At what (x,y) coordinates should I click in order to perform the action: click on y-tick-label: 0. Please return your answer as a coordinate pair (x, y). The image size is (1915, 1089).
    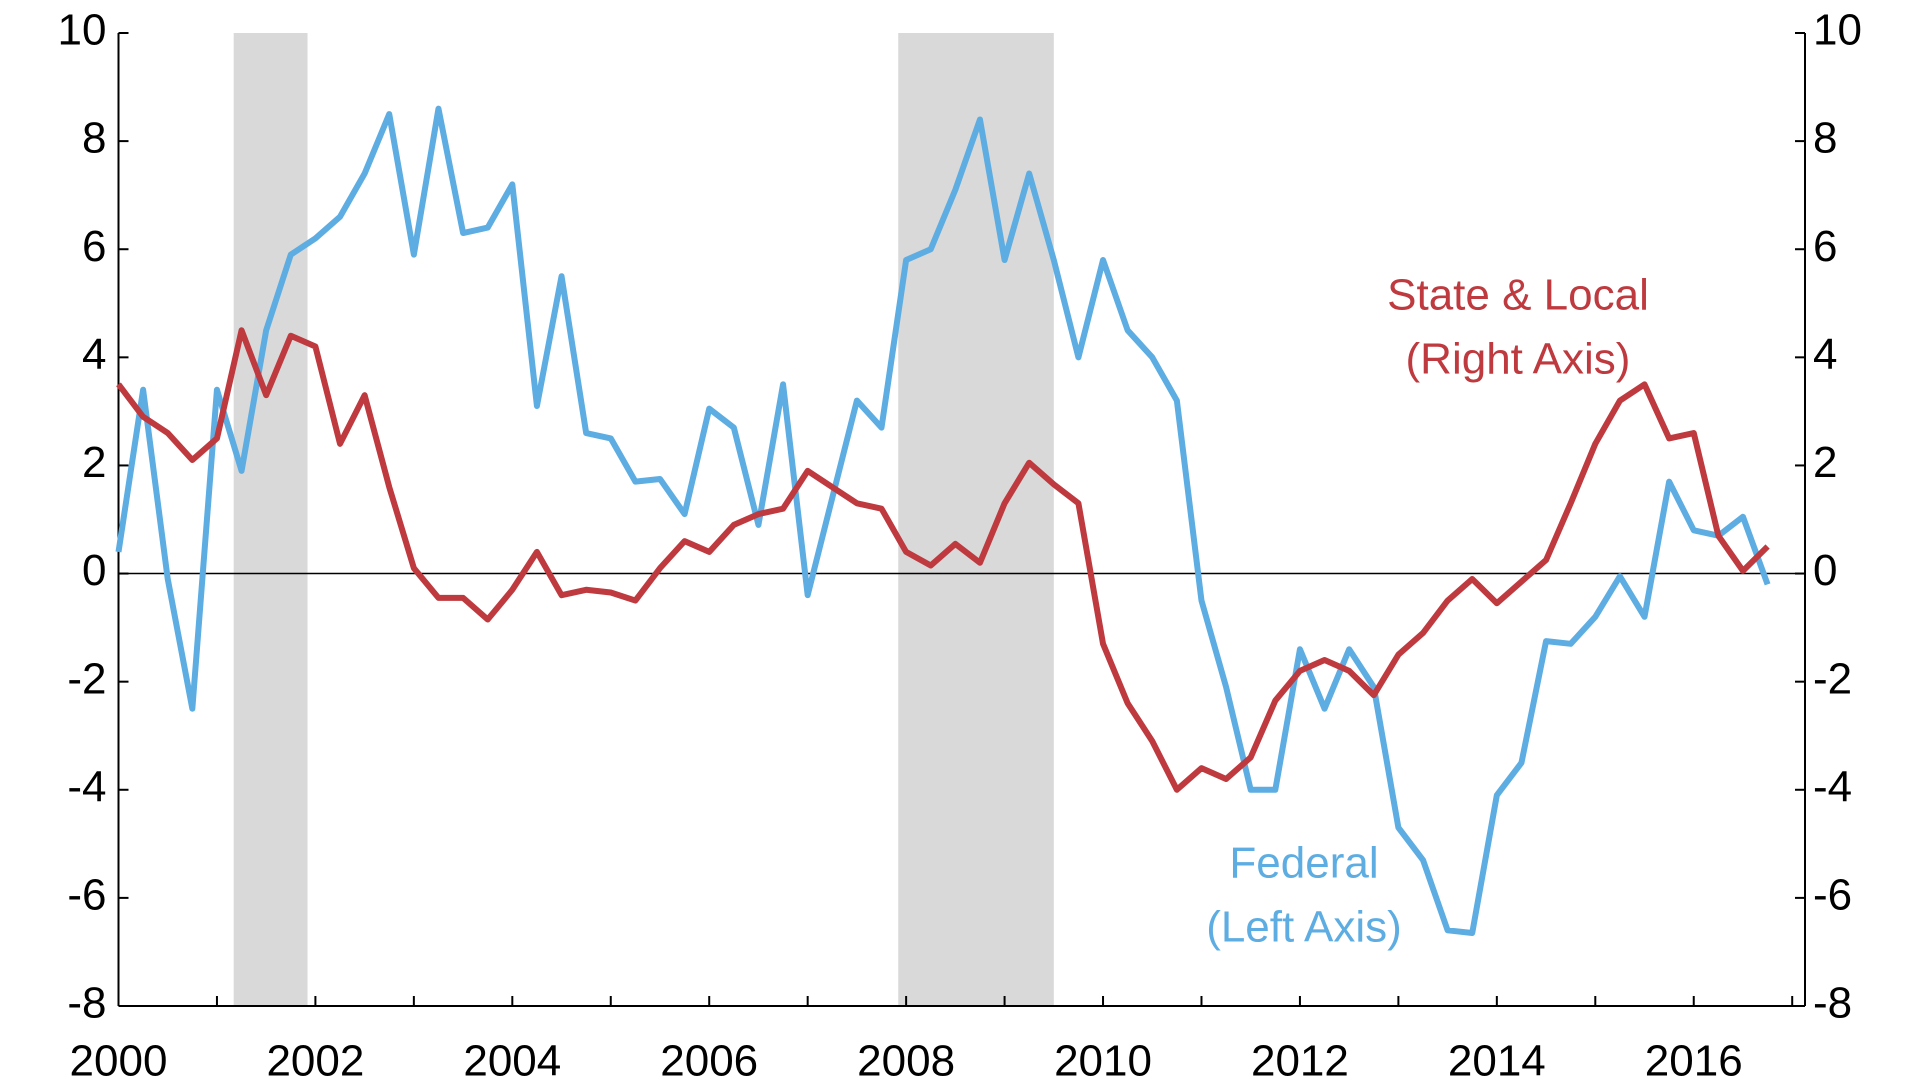
    Looking at the image, I should click on (94, 570).